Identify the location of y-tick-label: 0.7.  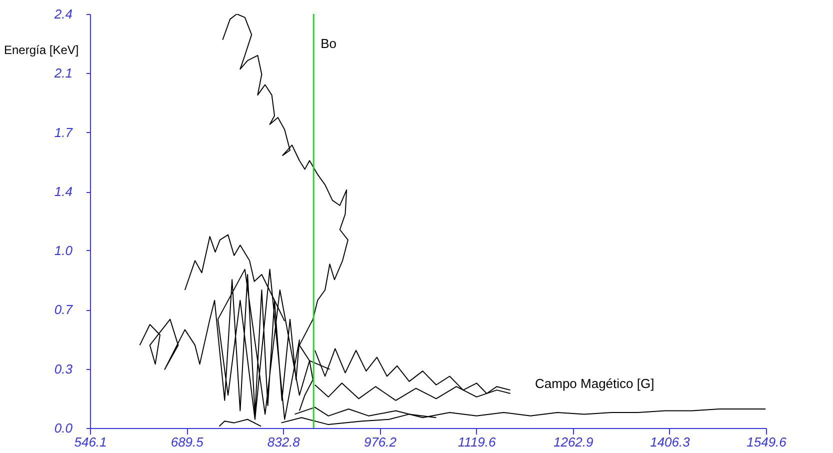
(64, 310).